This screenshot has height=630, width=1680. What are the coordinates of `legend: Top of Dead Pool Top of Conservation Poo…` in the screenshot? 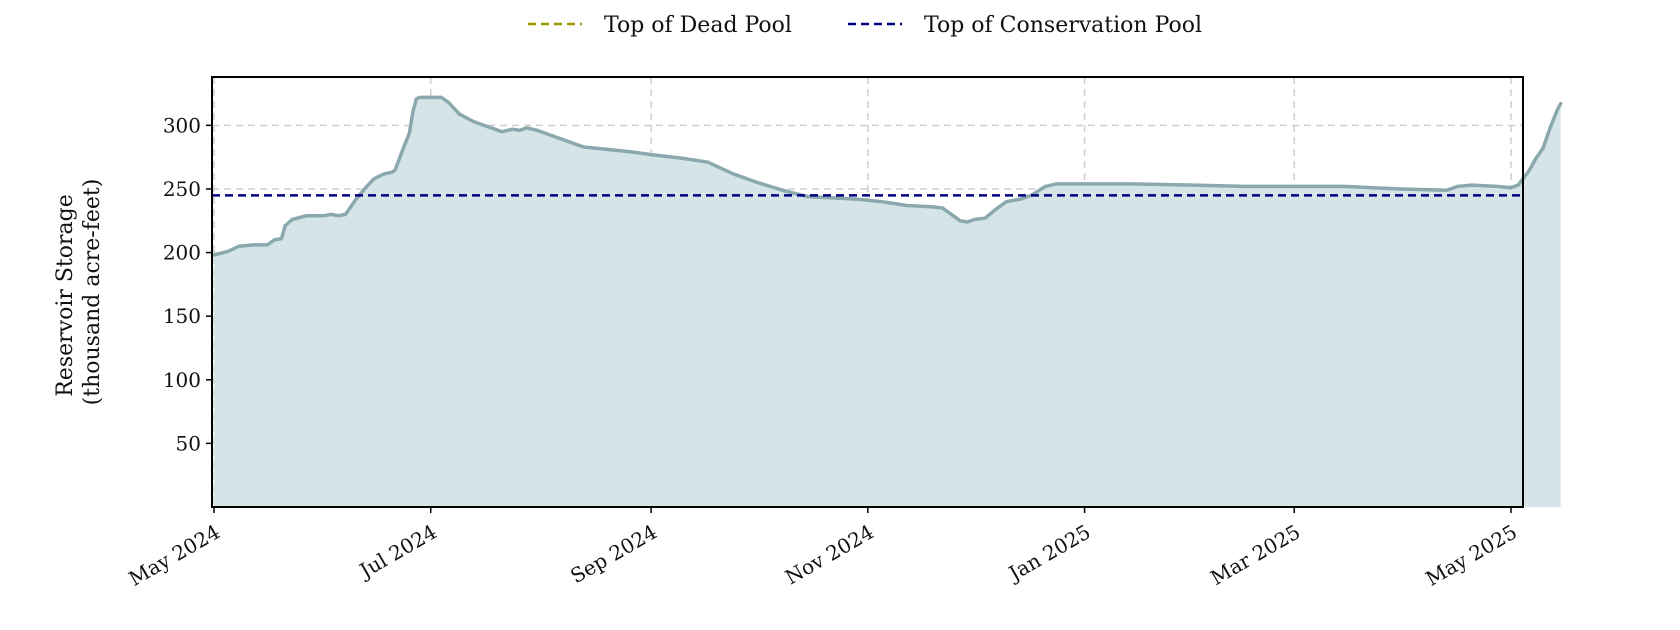 It's located at (865, 25).